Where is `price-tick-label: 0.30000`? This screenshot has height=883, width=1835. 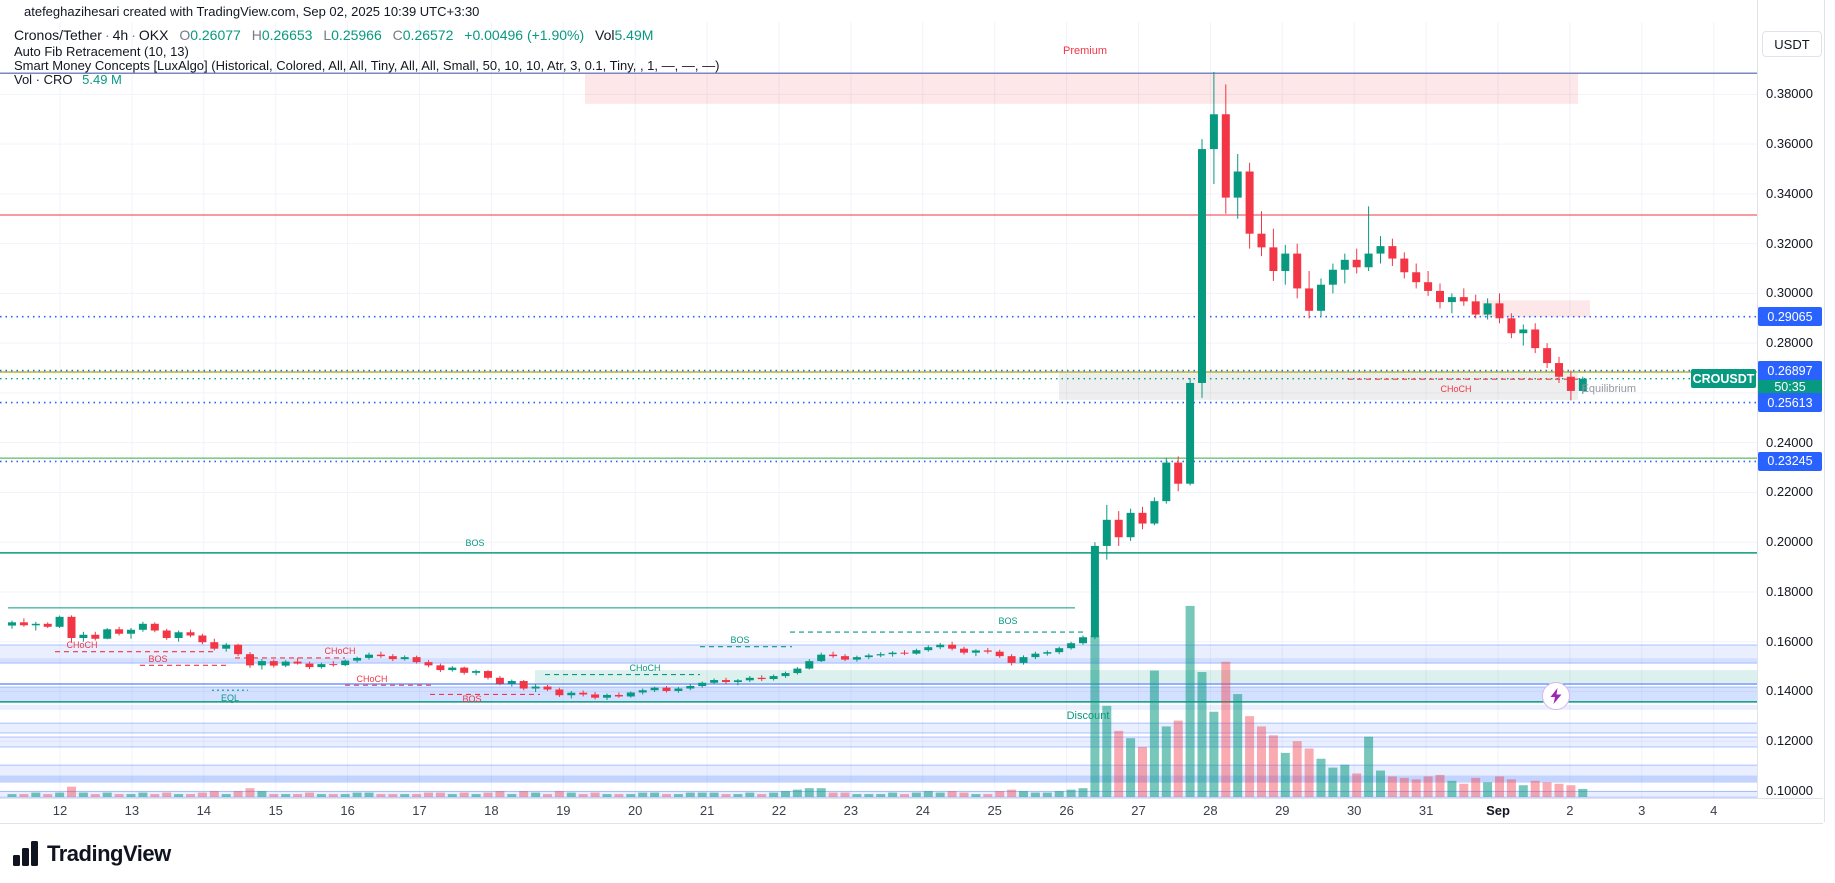 price-tick-label: 0.30000 is located at coordinates (1789, 293).